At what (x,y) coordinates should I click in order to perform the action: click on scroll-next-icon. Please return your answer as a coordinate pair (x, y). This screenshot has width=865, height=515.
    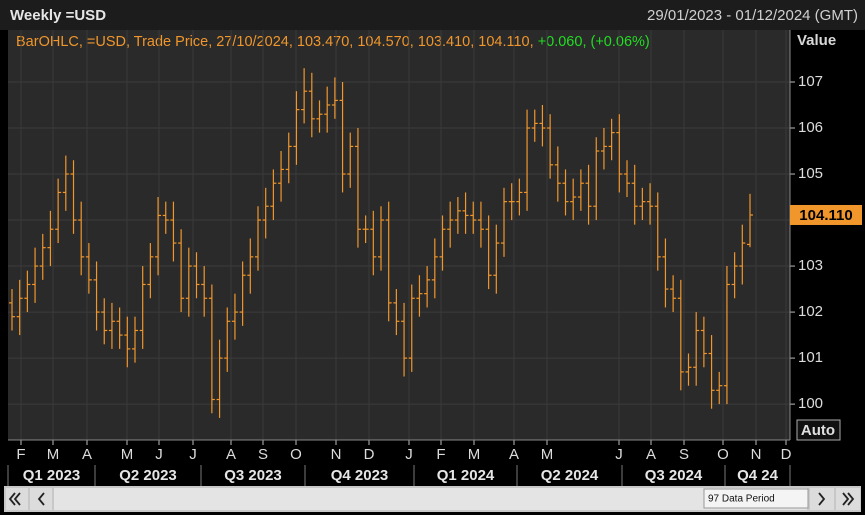
    Looking at the image, I should click on (822, 499).